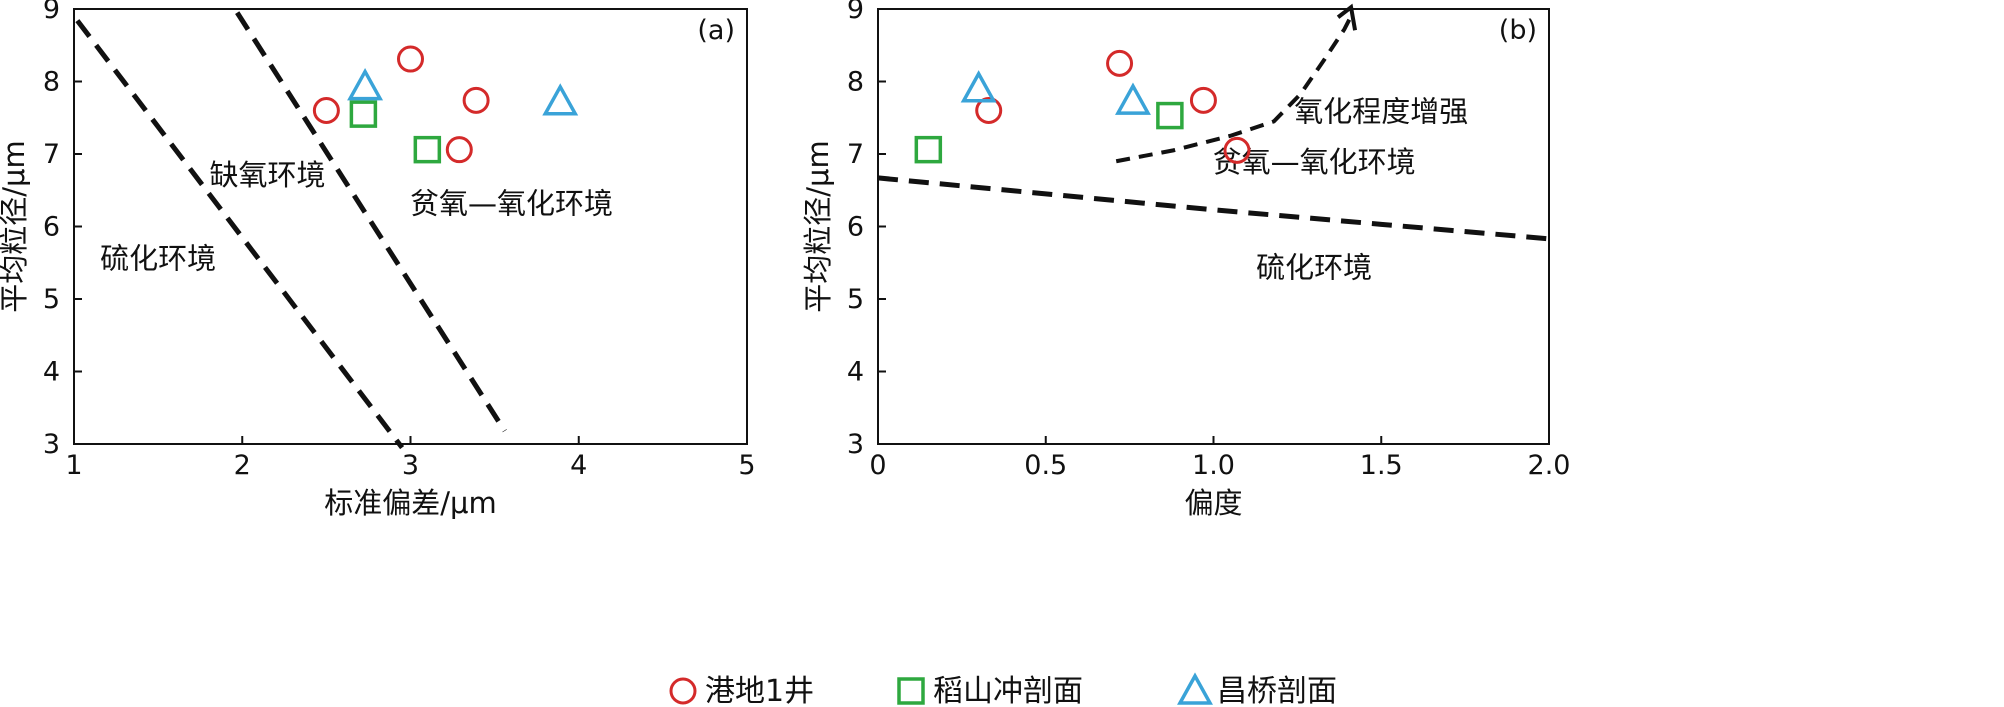  I want to click on legend-label: 稻山冲剖面, so click(1008, 690).